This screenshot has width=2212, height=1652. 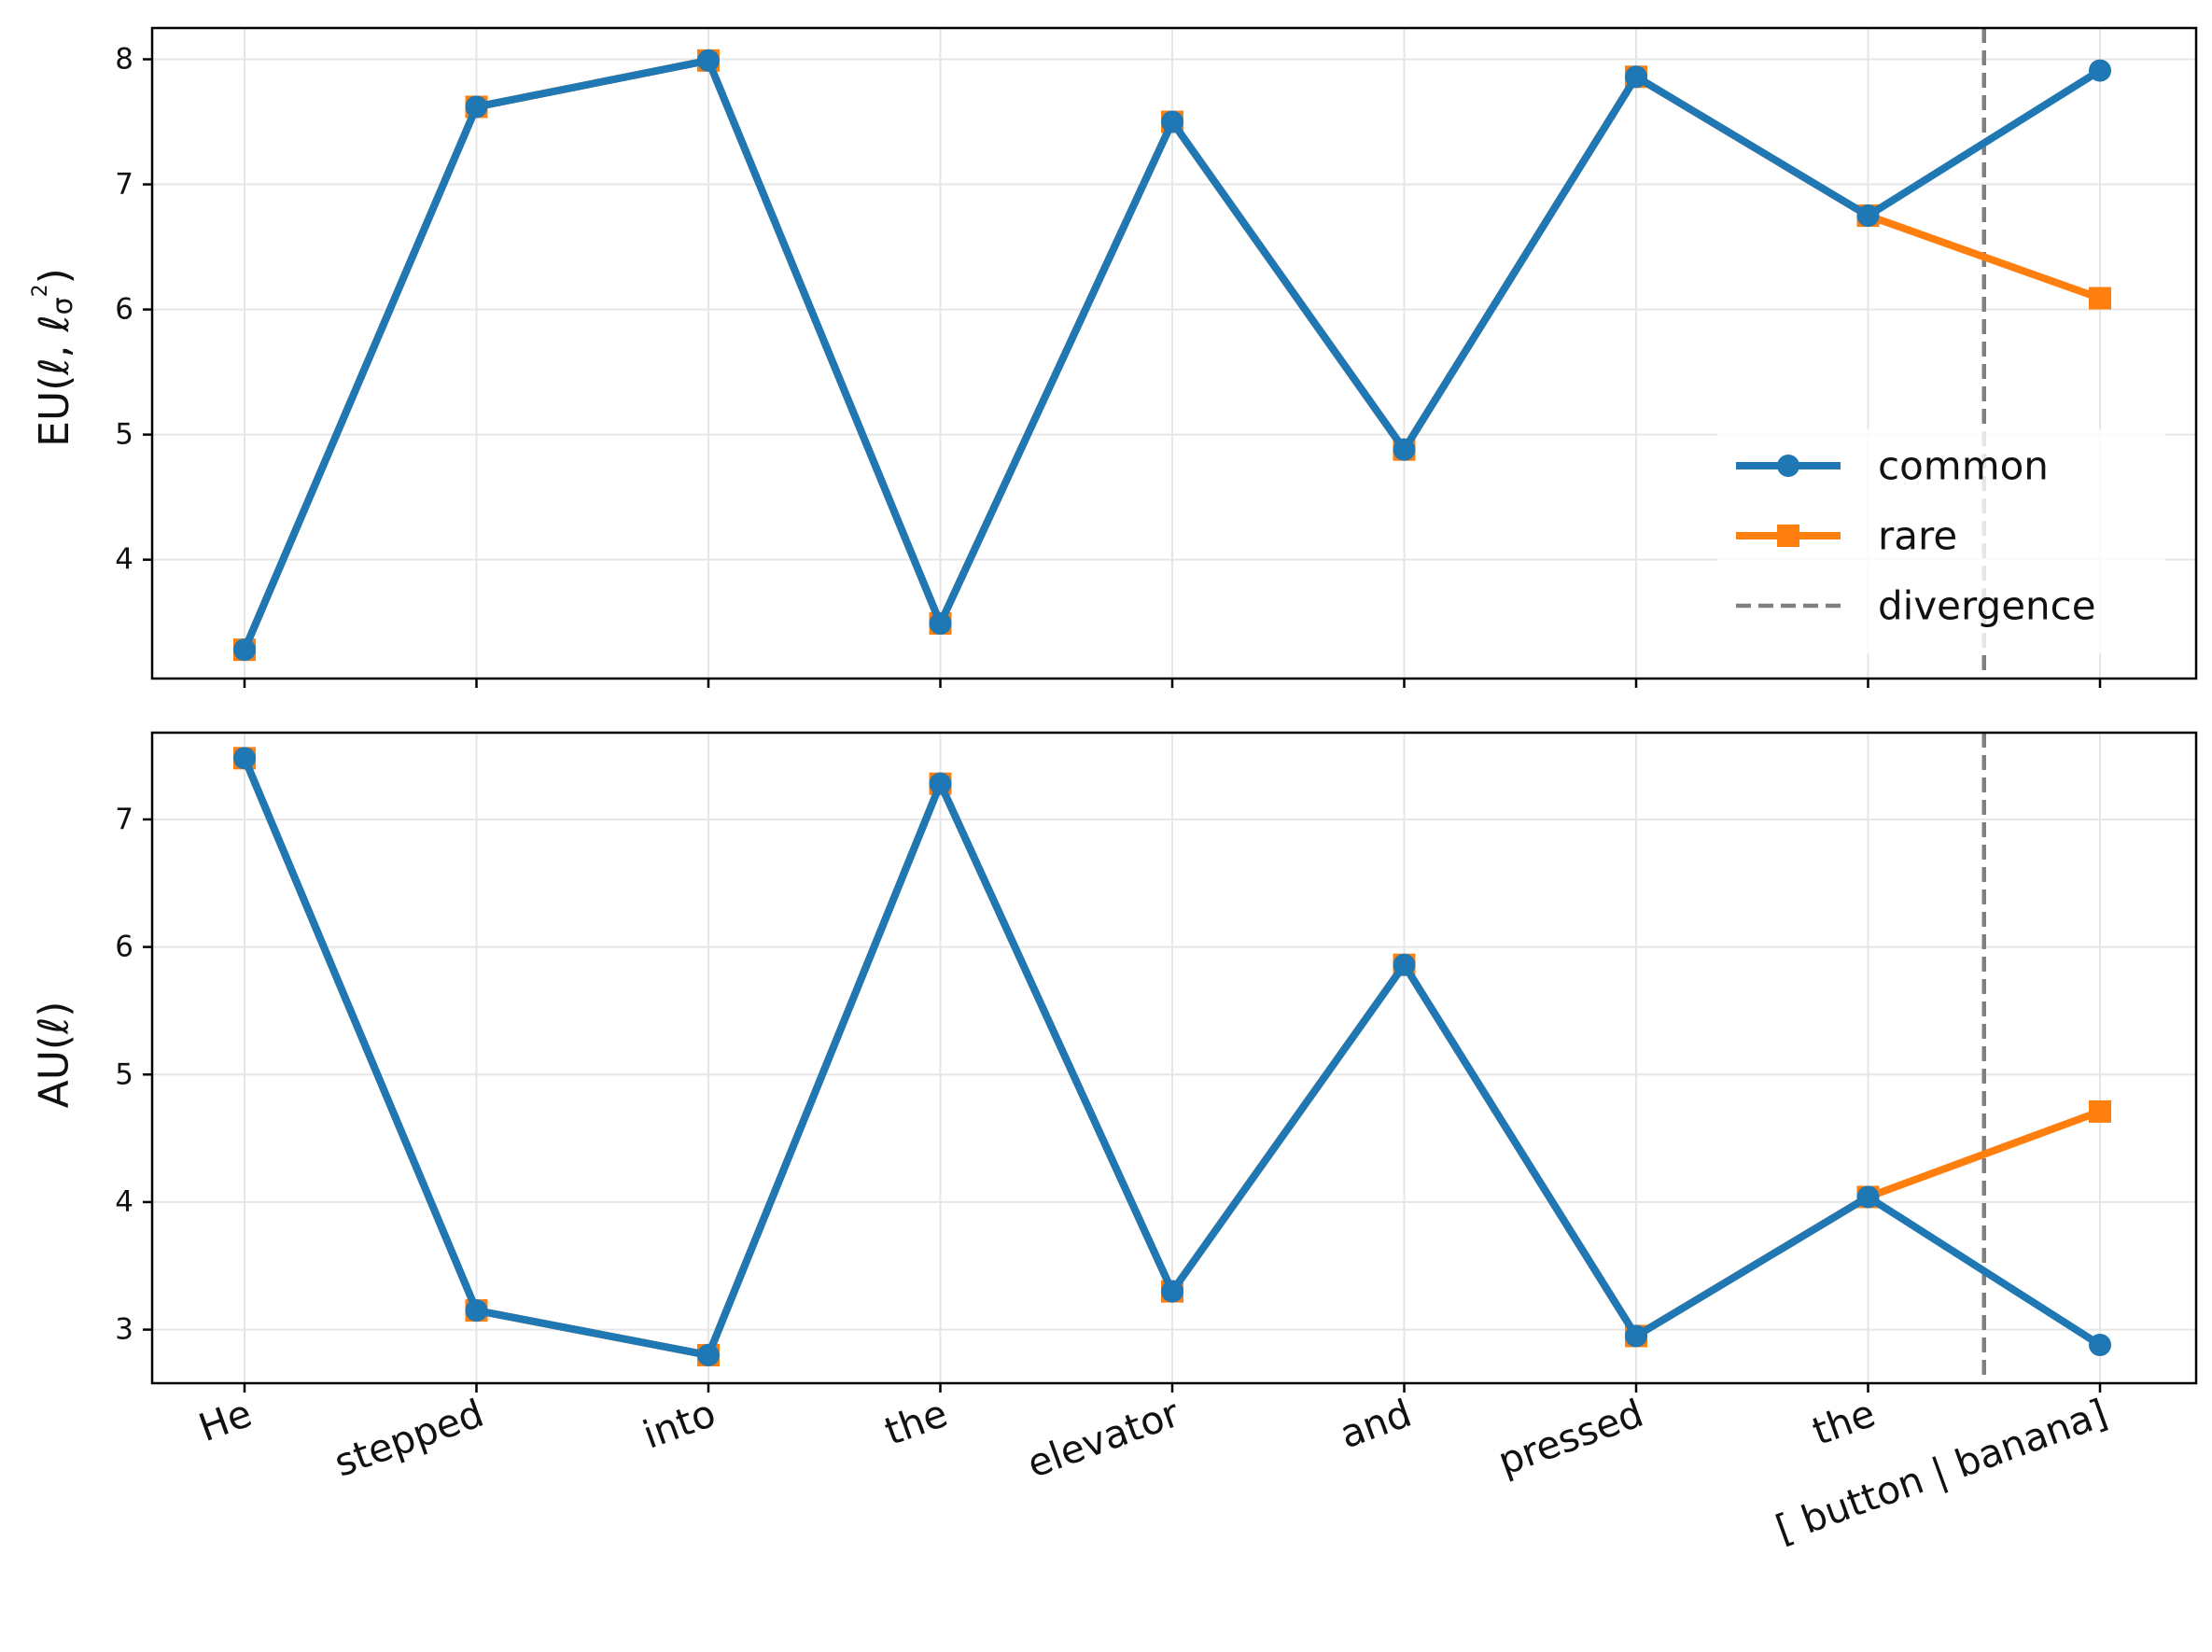 What do you see at coordinates (1846, 536) in the screenshot?
I see `legend-entry-rare: rare` at bounding box center [1846, 536].